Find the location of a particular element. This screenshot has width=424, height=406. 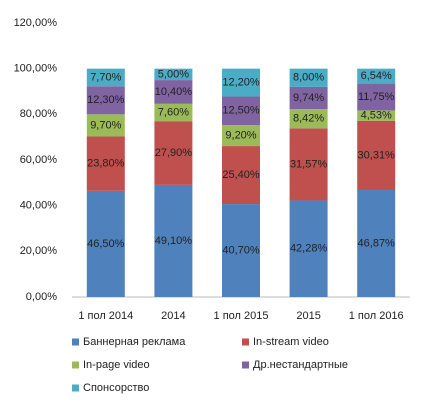

data-label: 6,54% is located at coordinates (376, 76).